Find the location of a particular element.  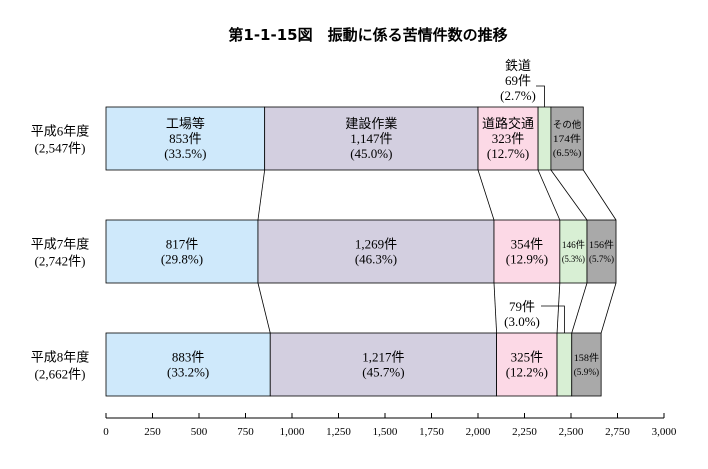

x-tick-label: 2,000 is located at coordinates (478, 432).